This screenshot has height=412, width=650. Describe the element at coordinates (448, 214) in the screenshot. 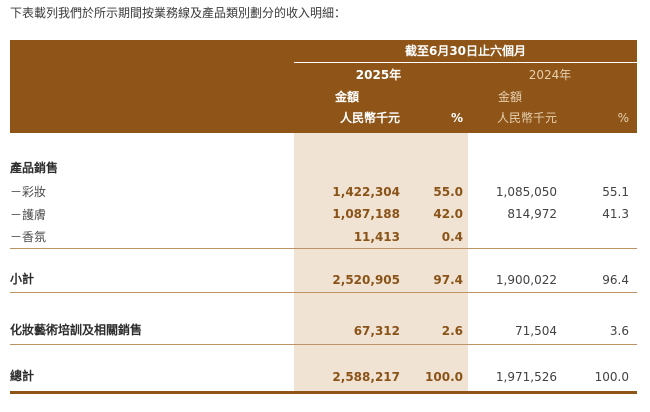

I see `pct-2025: 42.0` at that location.